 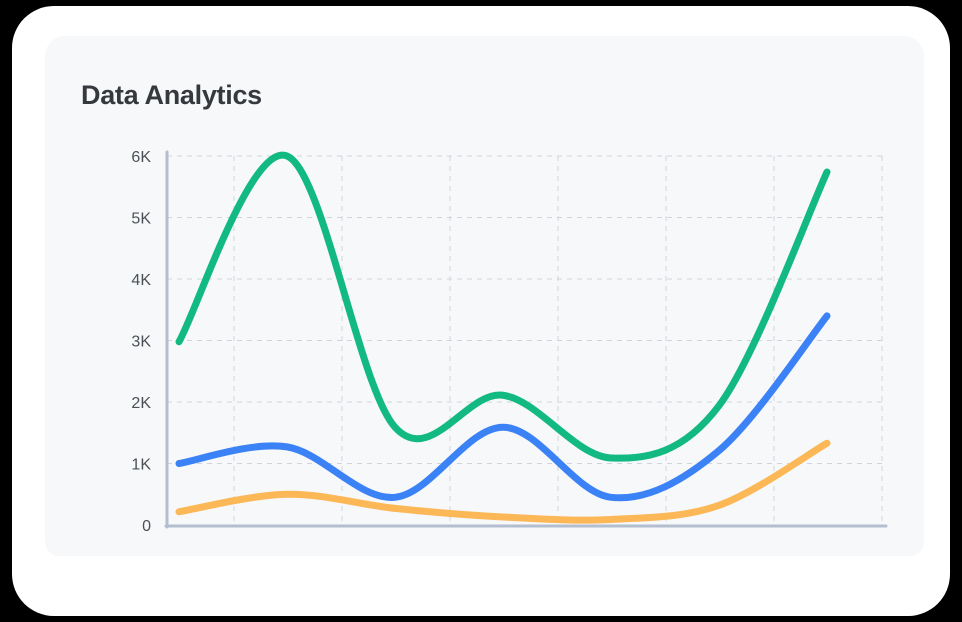 What do you see at coordinates (141, 403) in the screenshot?
I see `y-axis-tick: 2K` at bounding box center [141, 403].